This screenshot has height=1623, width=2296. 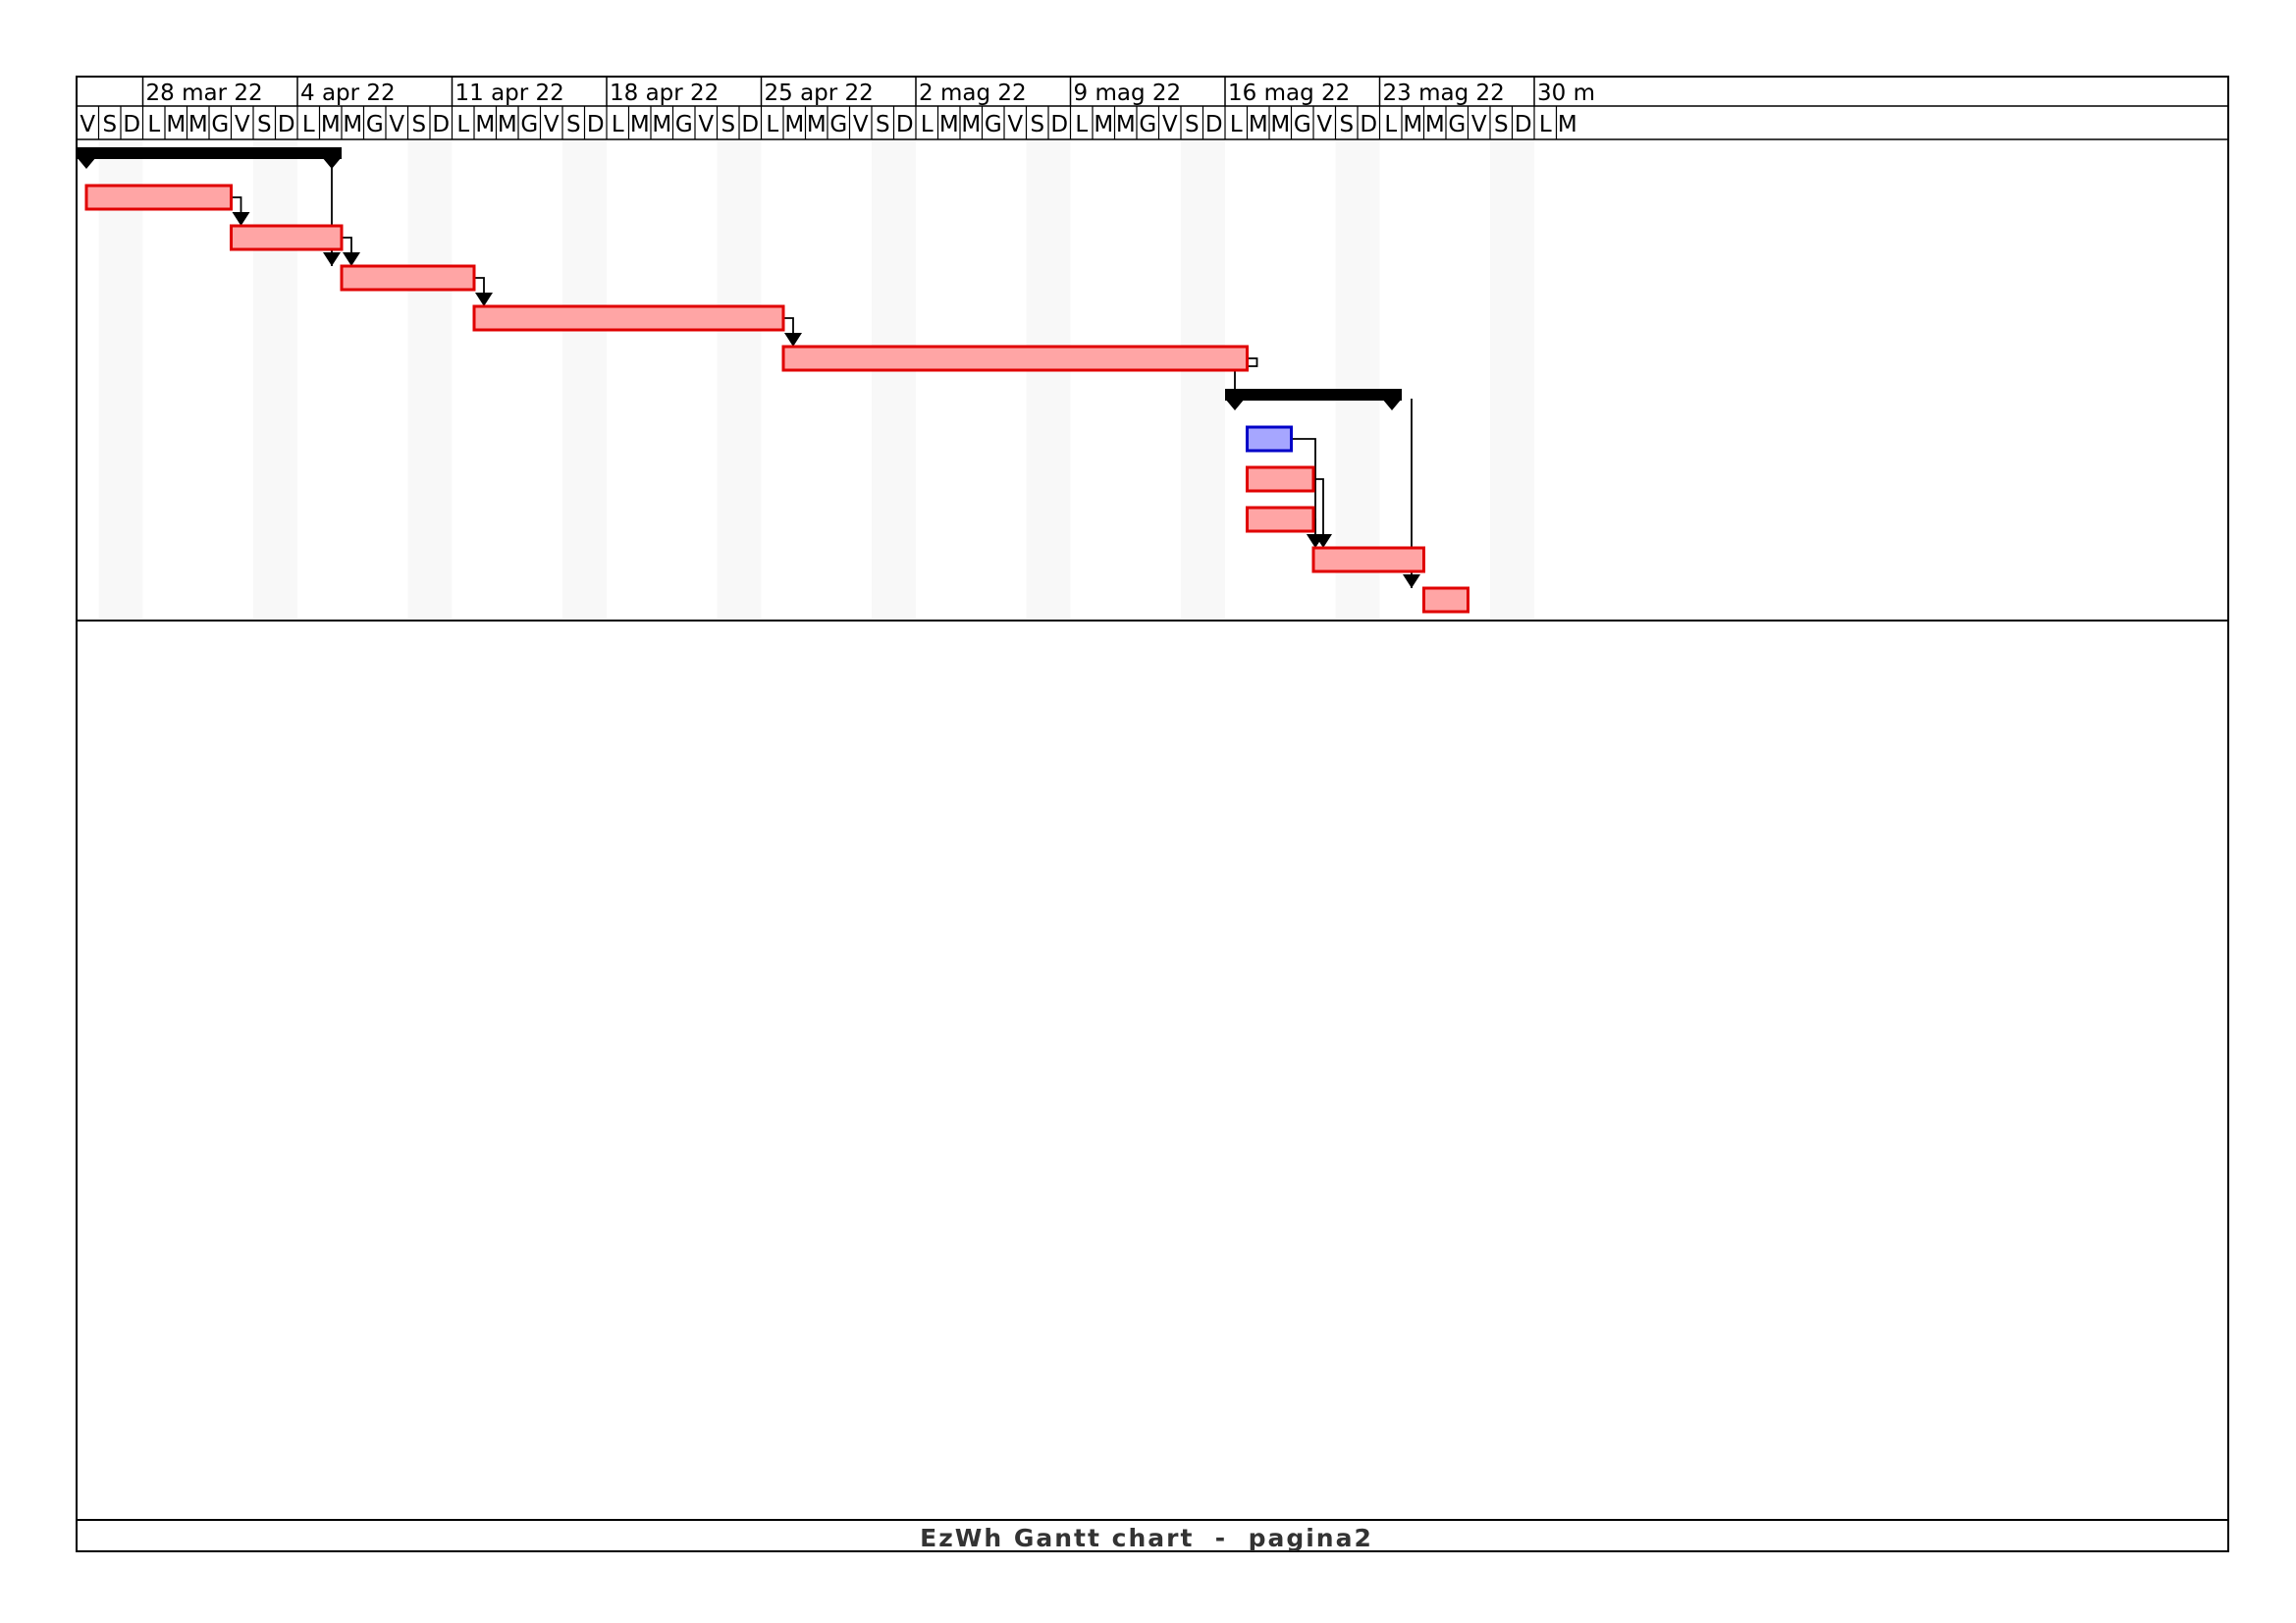 What do you see at coordinates (664, 93) in the screenshot?
I see `week-label: 18 apr 22` at bounding box center [664, 93].